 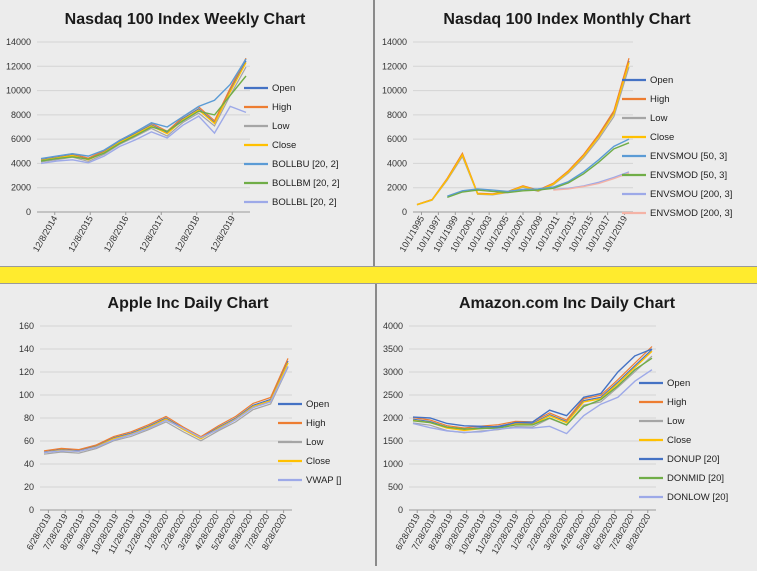 What do you see at coordinates (567, 19) in the screenshot?
I see `chart-title: Nasdaq 100 Index Monthly Chart` at bounding box center [567, 19].